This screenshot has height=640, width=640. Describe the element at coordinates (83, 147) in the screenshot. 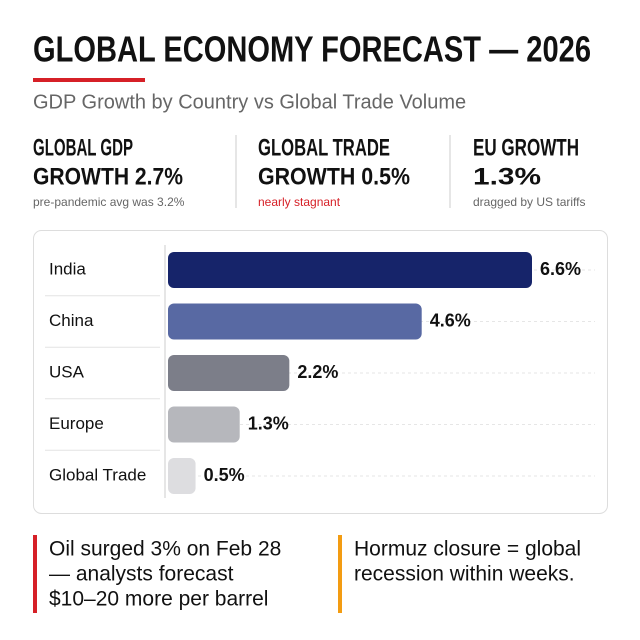

I see `stat-heading: GLOBAL GDP` at that location.